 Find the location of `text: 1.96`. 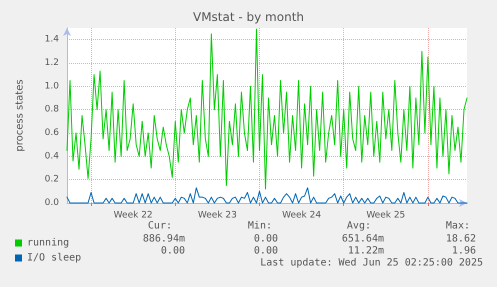

text: 1.96 is located at coordinates (464, 251).